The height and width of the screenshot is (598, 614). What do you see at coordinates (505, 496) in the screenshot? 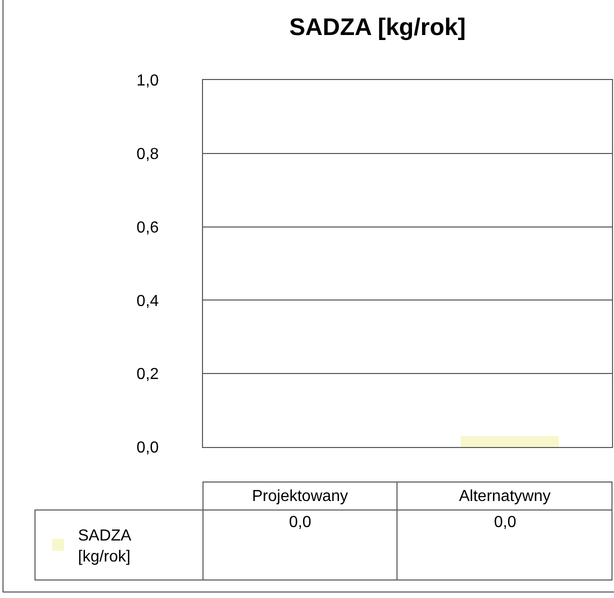
I see `x-tick-label: Alternatywny` at bounding box center [505, 496].